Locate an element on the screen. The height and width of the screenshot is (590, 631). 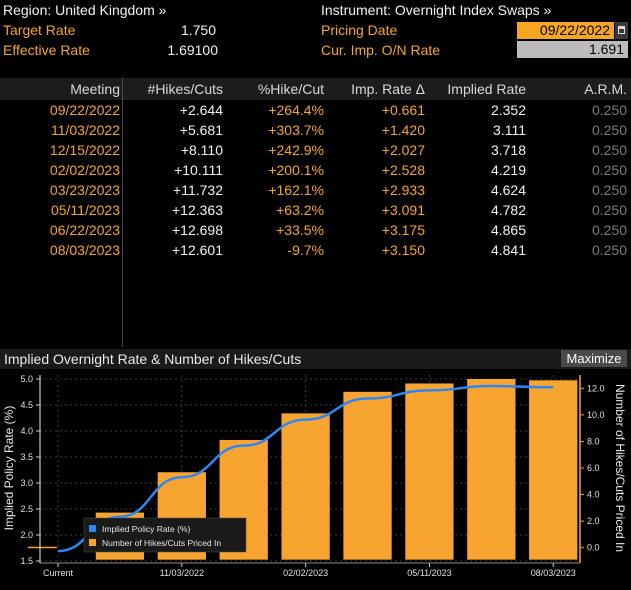
cur-imp-rate-label: Cur. Imp. O/N Rate is located at coordinates (381, 50).